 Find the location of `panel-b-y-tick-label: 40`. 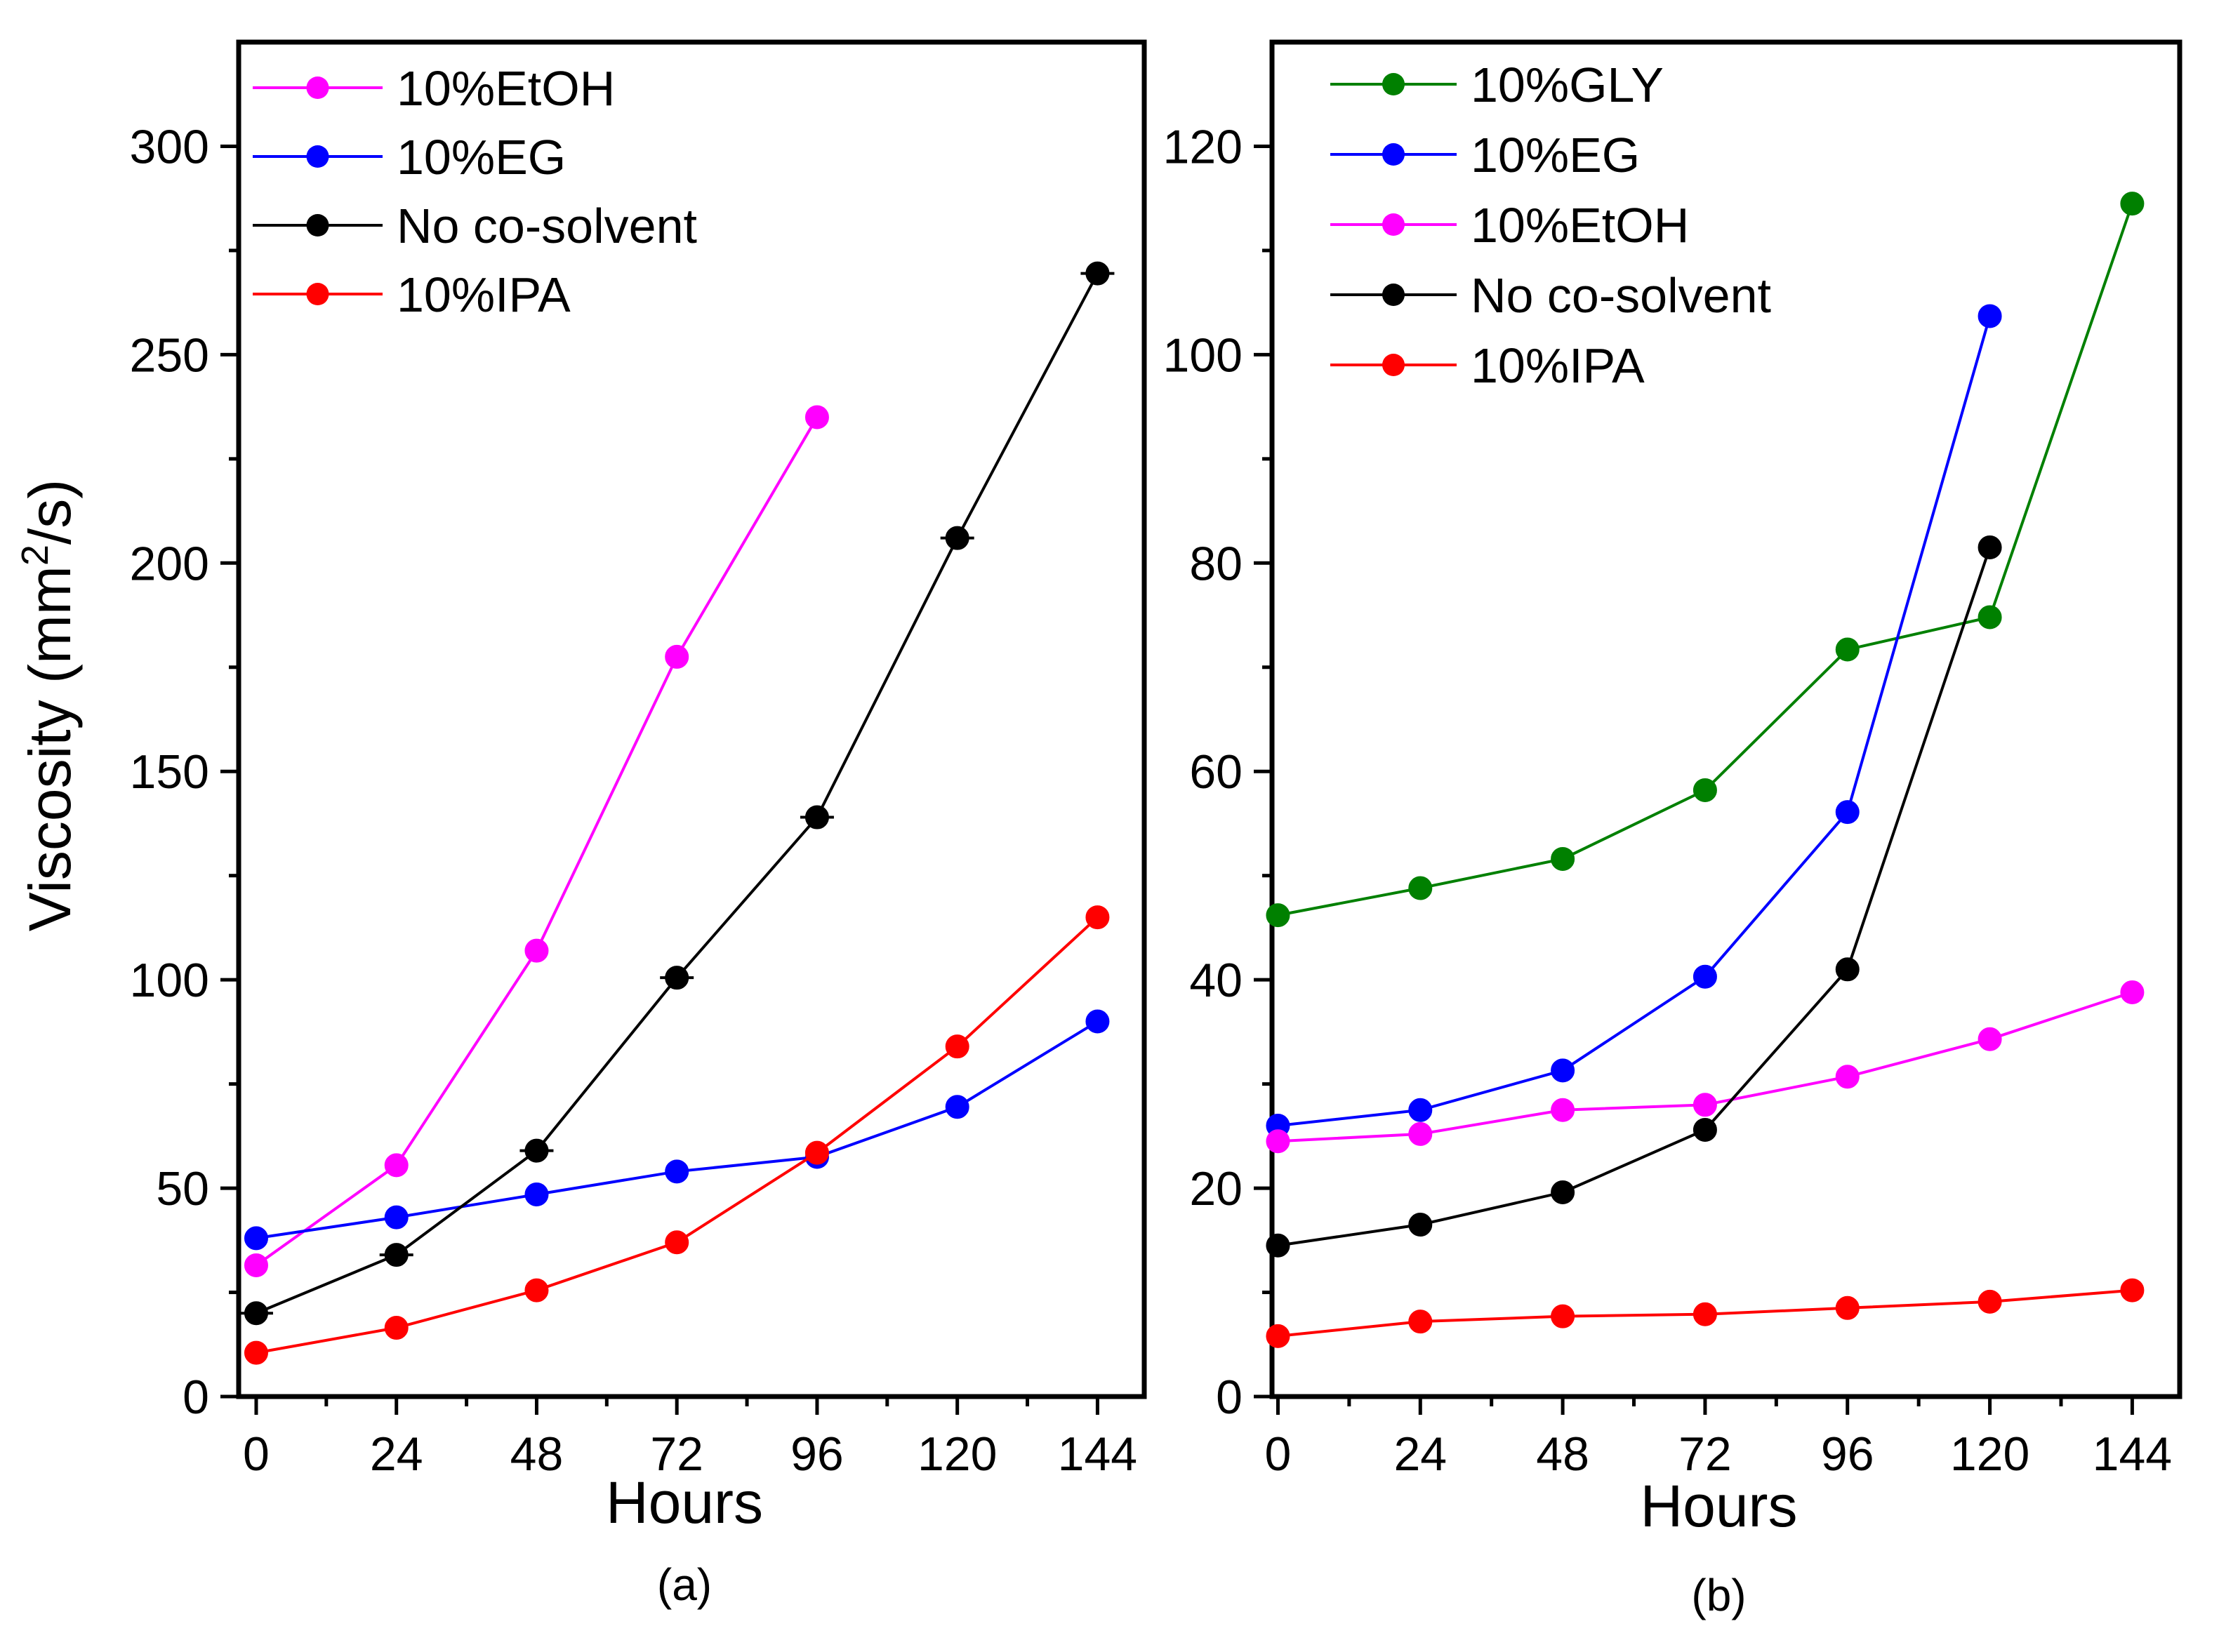

panel-b-y-tick-label: 40 is located at coordinates (1216, 980).